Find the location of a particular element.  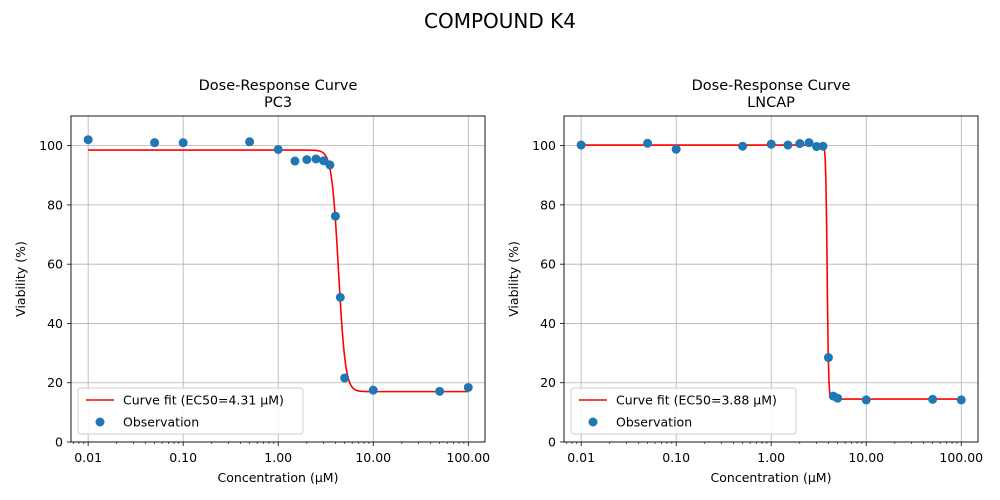

figure-title: COMPOUND K4 is located at coordinates (500, 21).